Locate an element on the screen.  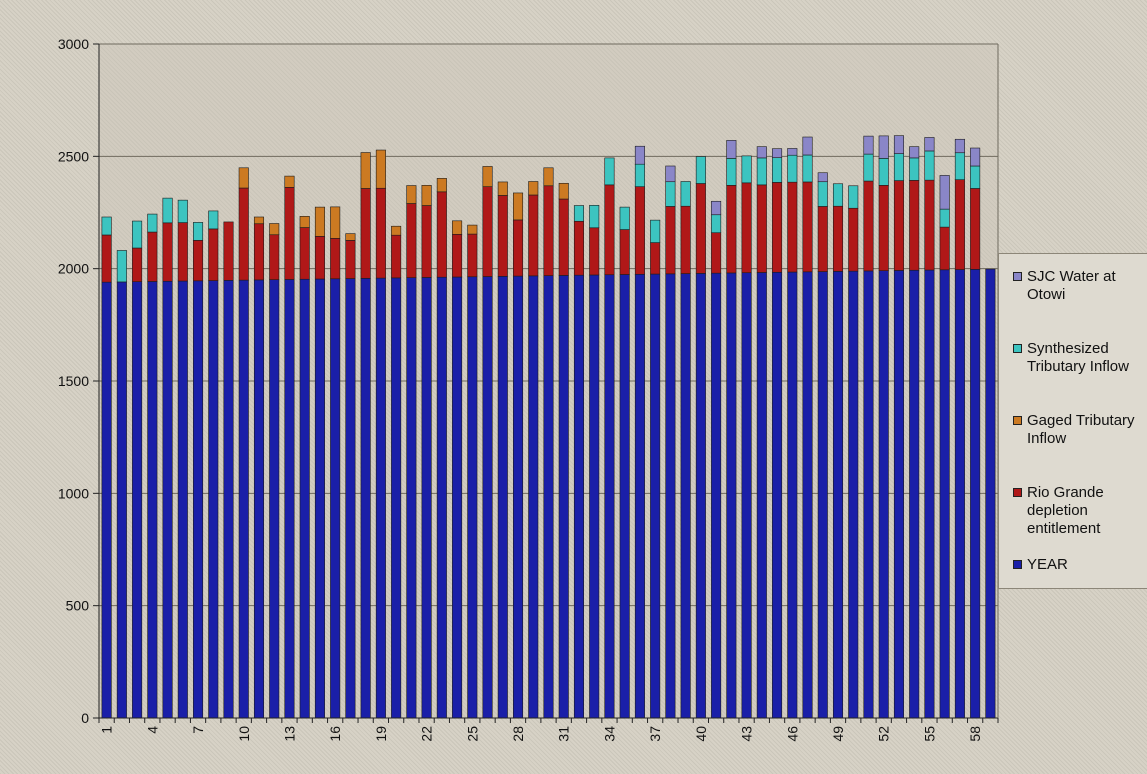
x-tick-label: 25 is located at coordinates (472, 734).